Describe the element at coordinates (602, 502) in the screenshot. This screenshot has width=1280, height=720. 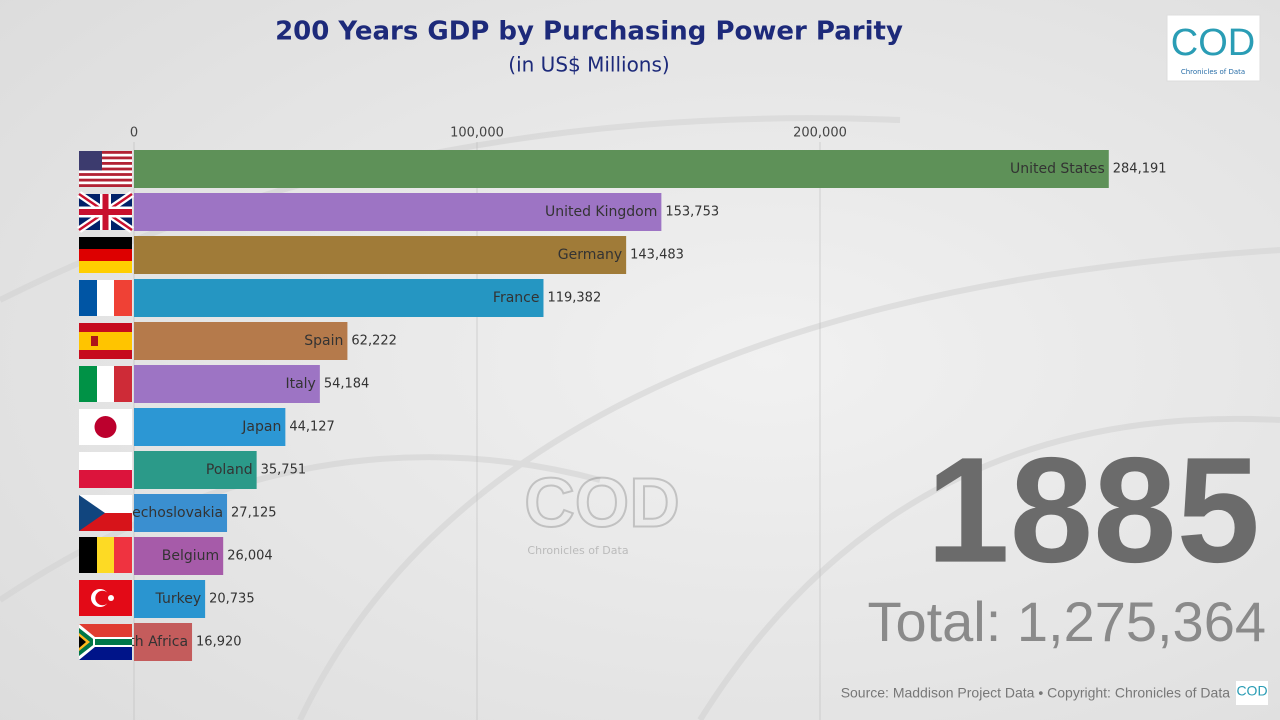
I see `watermark-logo: COD` at that location.